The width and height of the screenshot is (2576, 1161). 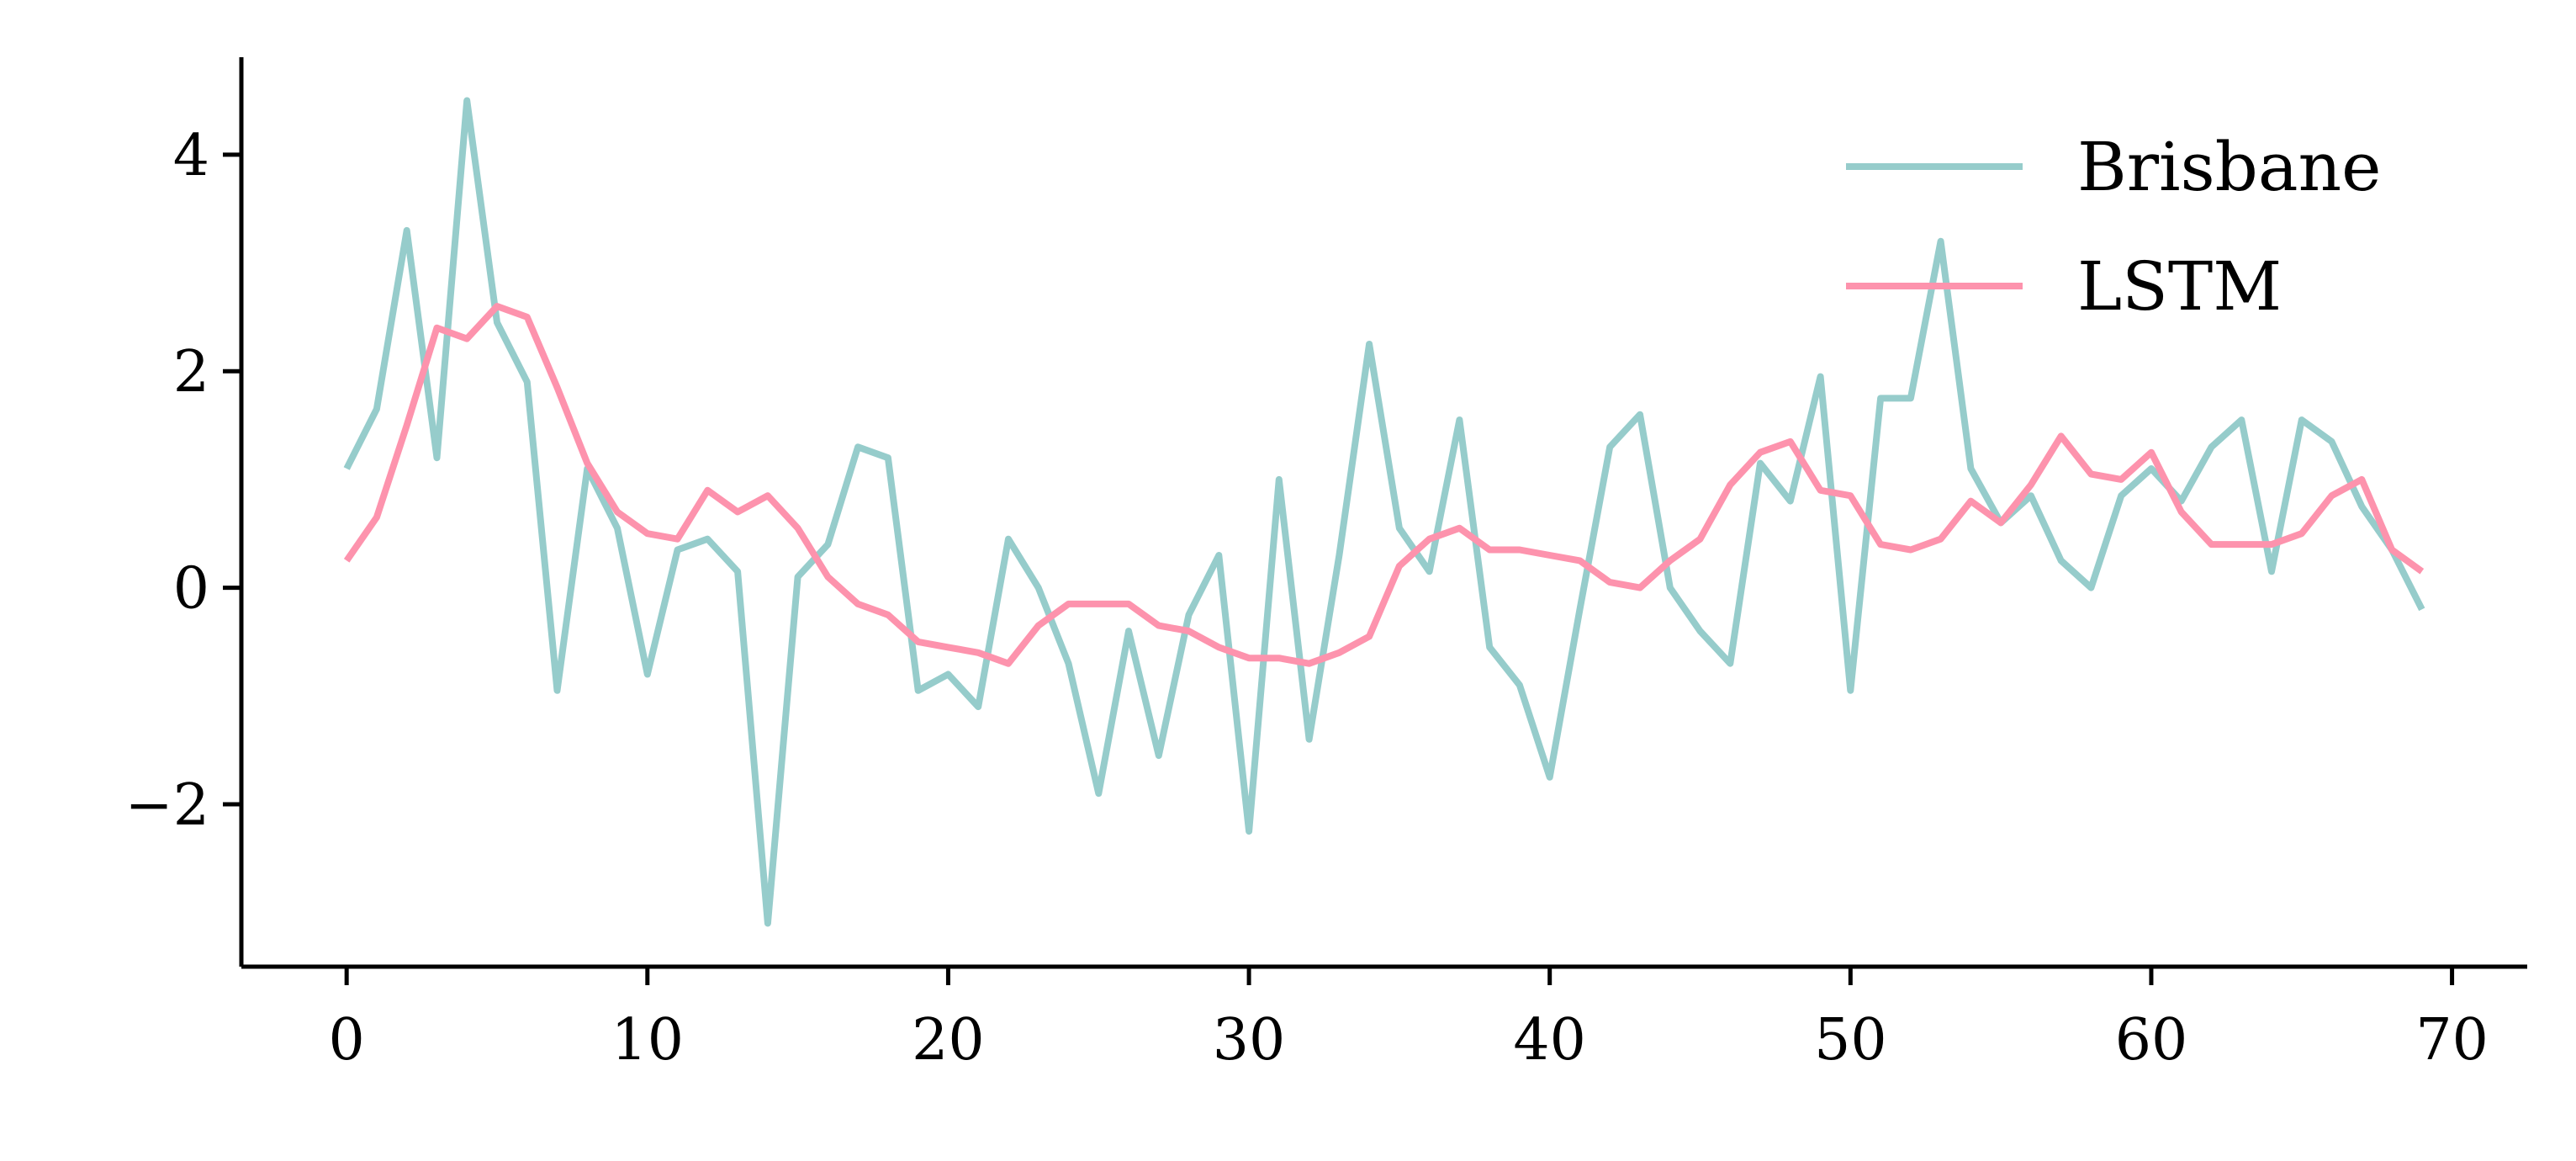 I want to click on legend-label-brisbane: Brisbane, so click(x=2229, y=167).